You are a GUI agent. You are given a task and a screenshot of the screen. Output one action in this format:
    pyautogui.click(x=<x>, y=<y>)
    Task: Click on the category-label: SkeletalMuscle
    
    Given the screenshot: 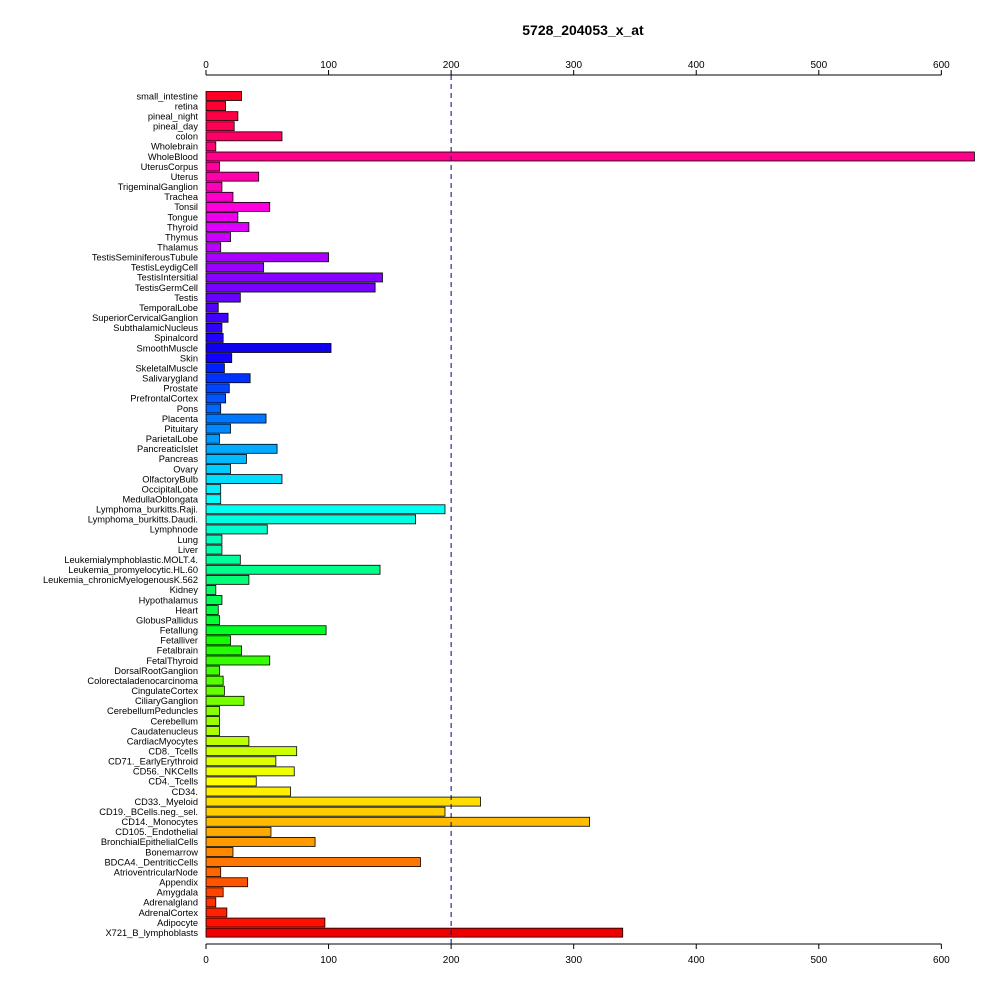 What is the action you would take?
    pyautogui.click(x=166, y=368)
    